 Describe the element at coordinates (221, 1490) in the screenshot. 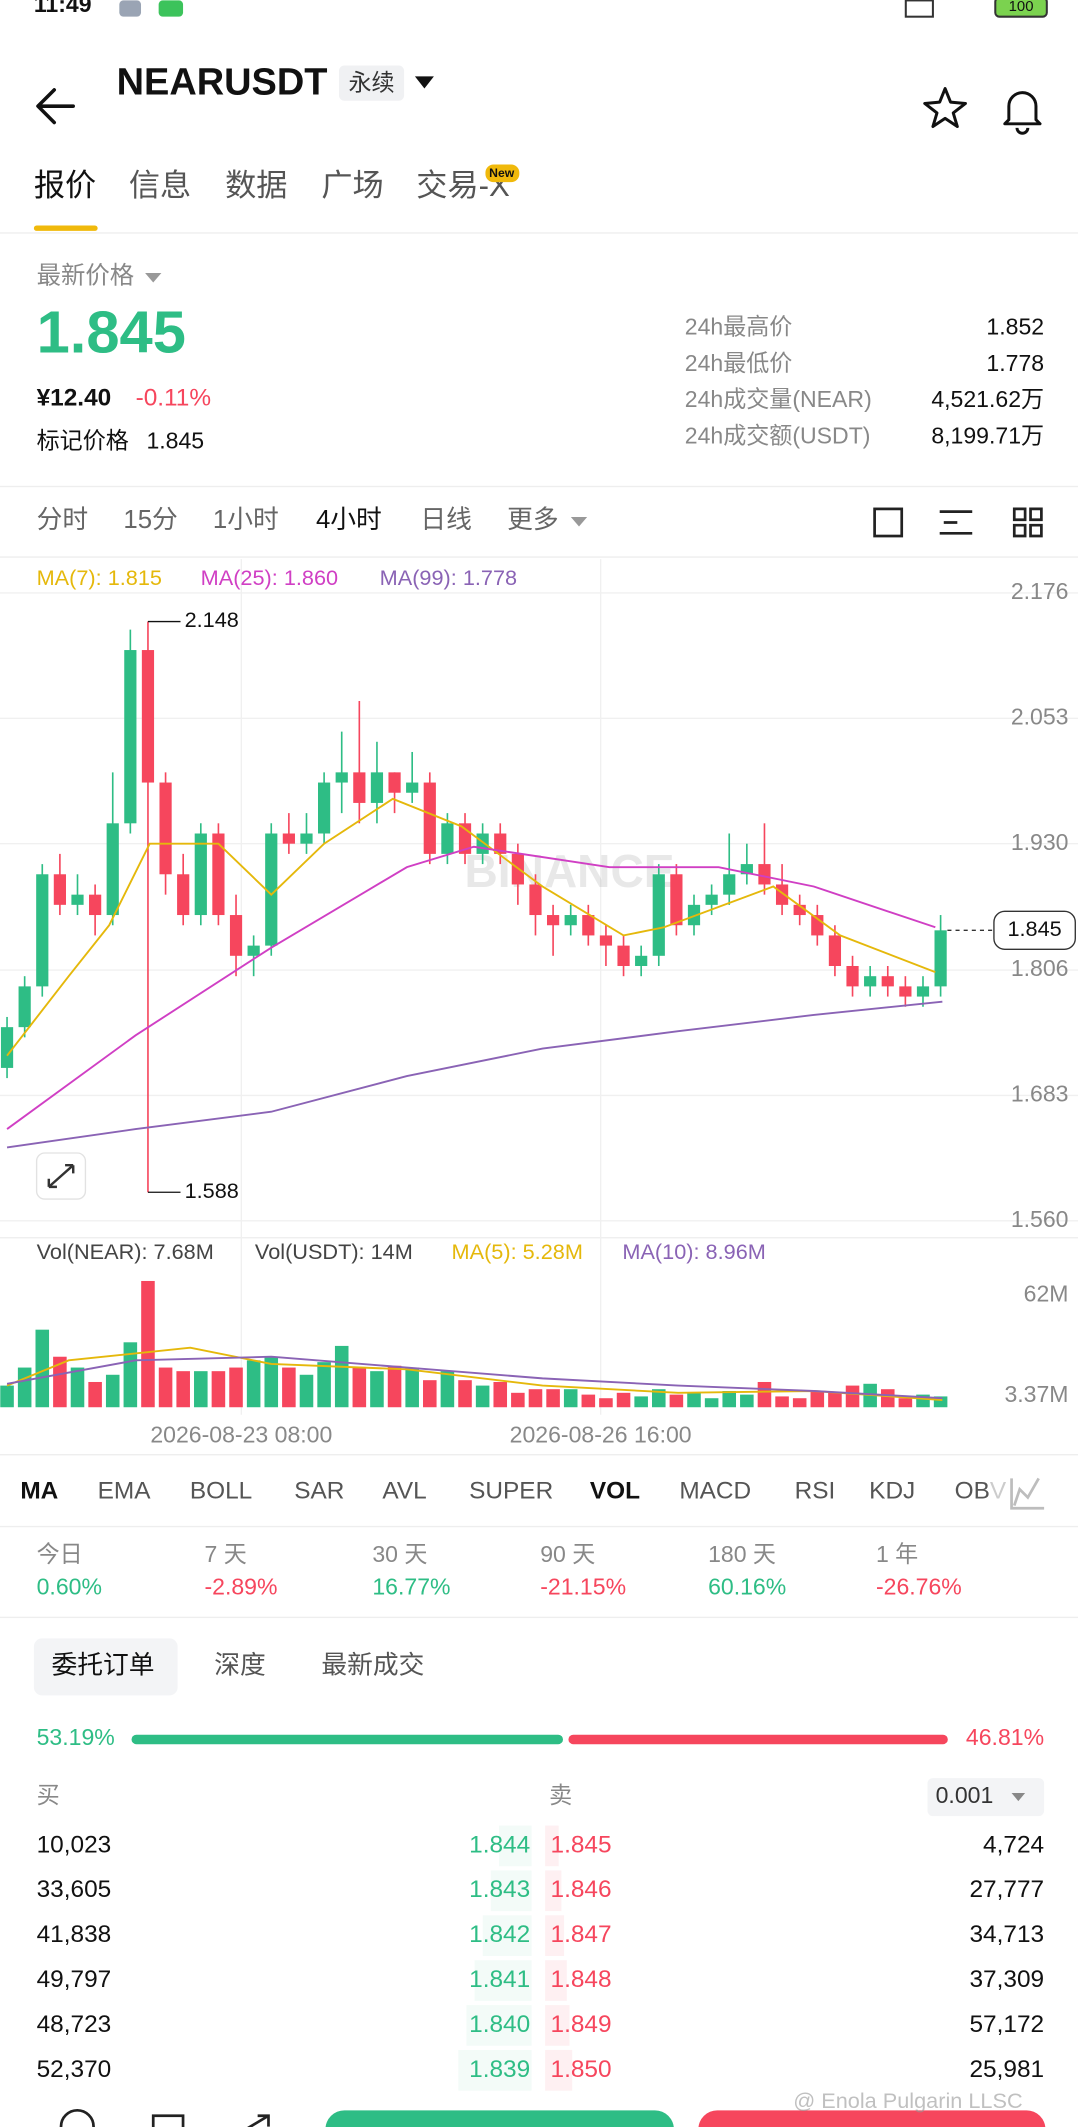

I see `indicator-tab: BOLL` at that location.